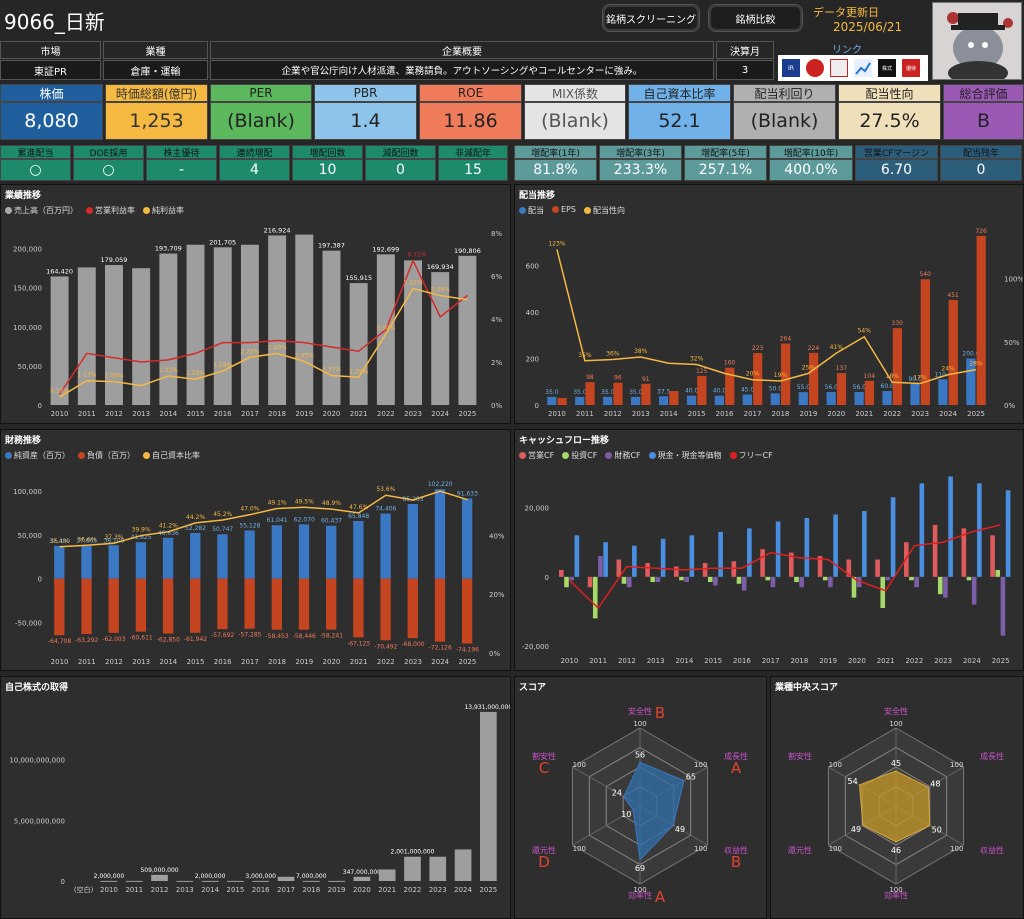 This screenshot has width=1024, height=919. What do you see at coordinates (886, 661) in the screenshot?
I see `cf-xtick: 2021` at bounding box center [886, 661].